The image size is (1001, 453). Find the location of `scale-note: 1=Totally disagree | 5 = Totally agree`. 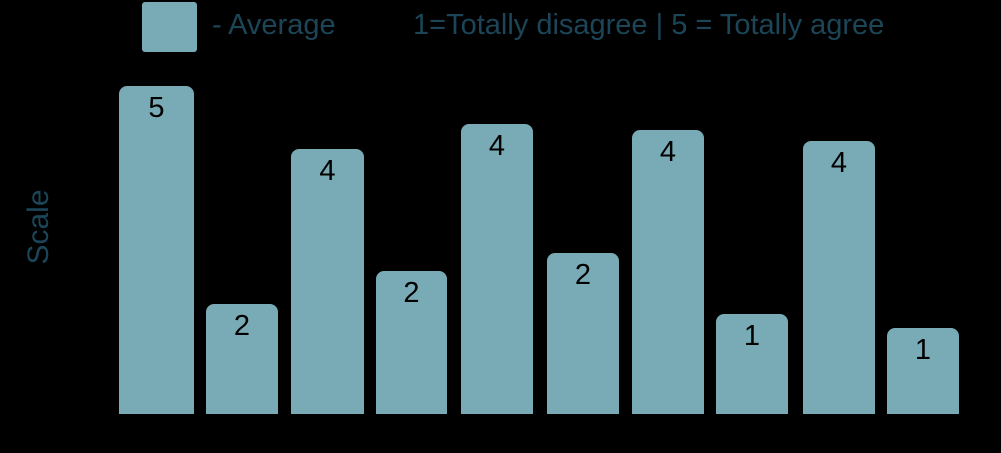

scale-note: 1=Totally disagree | 5 = Totally agree is located at coordinates (649, 25).